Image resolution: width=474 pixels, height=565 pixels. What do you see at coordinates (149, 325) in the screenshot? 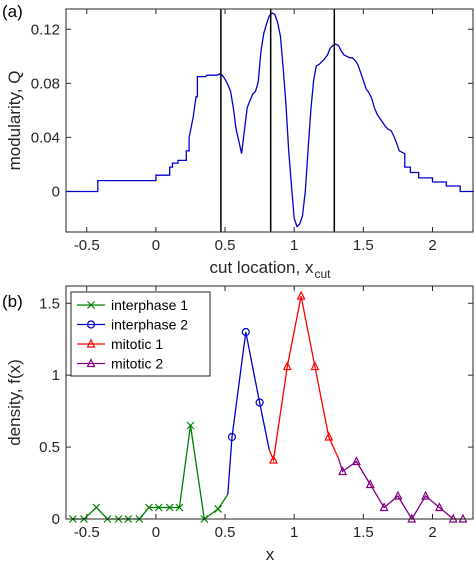
I see `legend-interphase-2-label: interphase 2` at bounding box center [149, 325].